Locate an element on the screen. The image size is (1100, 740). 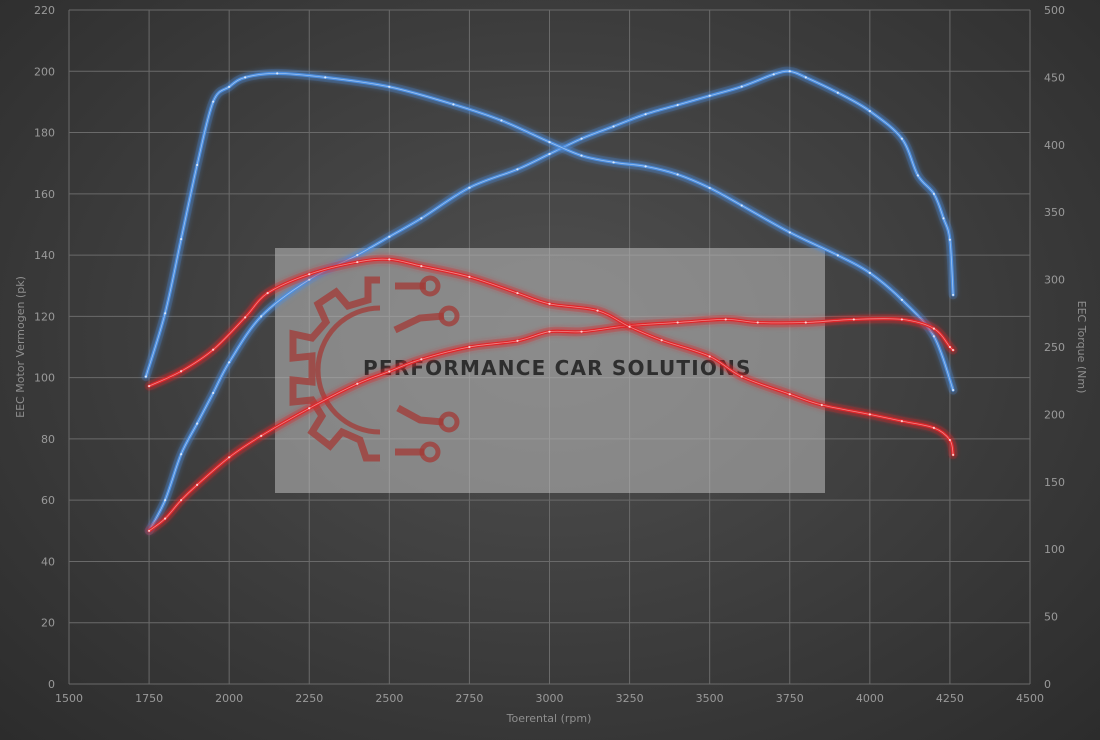
y-right-tick-label: 200 is located at coordinates (1054, 414).